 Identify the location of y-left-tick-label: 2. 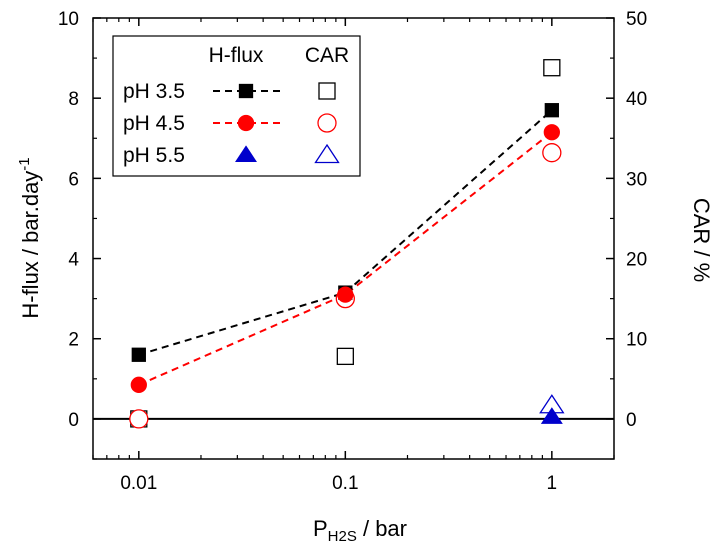
(73, 340).